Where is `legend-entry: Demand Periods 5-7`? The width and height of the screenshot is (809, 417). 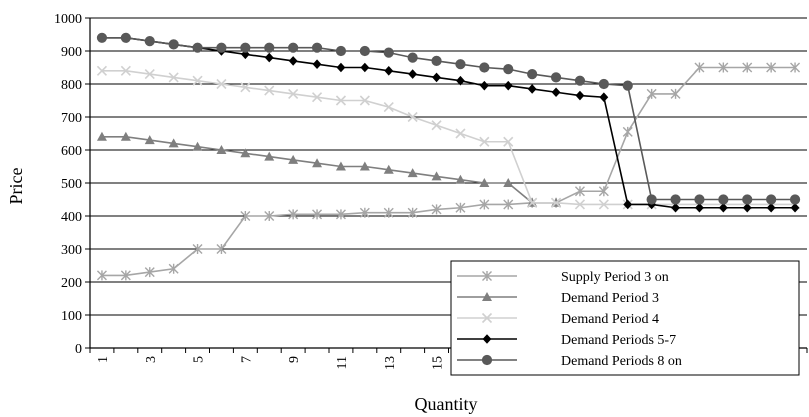 legend-entry: Demand Periods 5-7 is located at coordinates (618, 340).